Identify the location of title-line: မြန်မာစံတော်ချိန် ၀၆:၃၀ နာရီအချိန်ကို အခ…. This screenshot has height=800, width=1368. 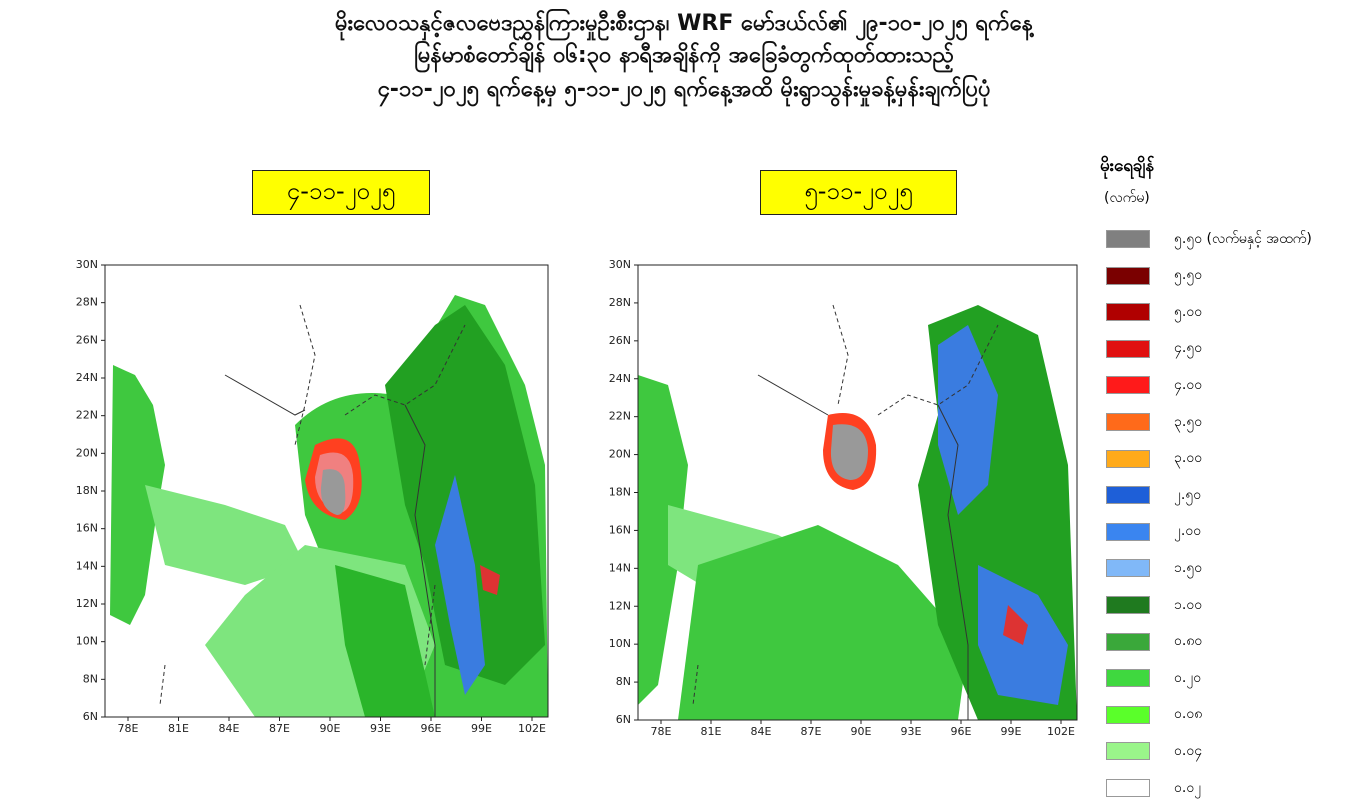
(684, 55).